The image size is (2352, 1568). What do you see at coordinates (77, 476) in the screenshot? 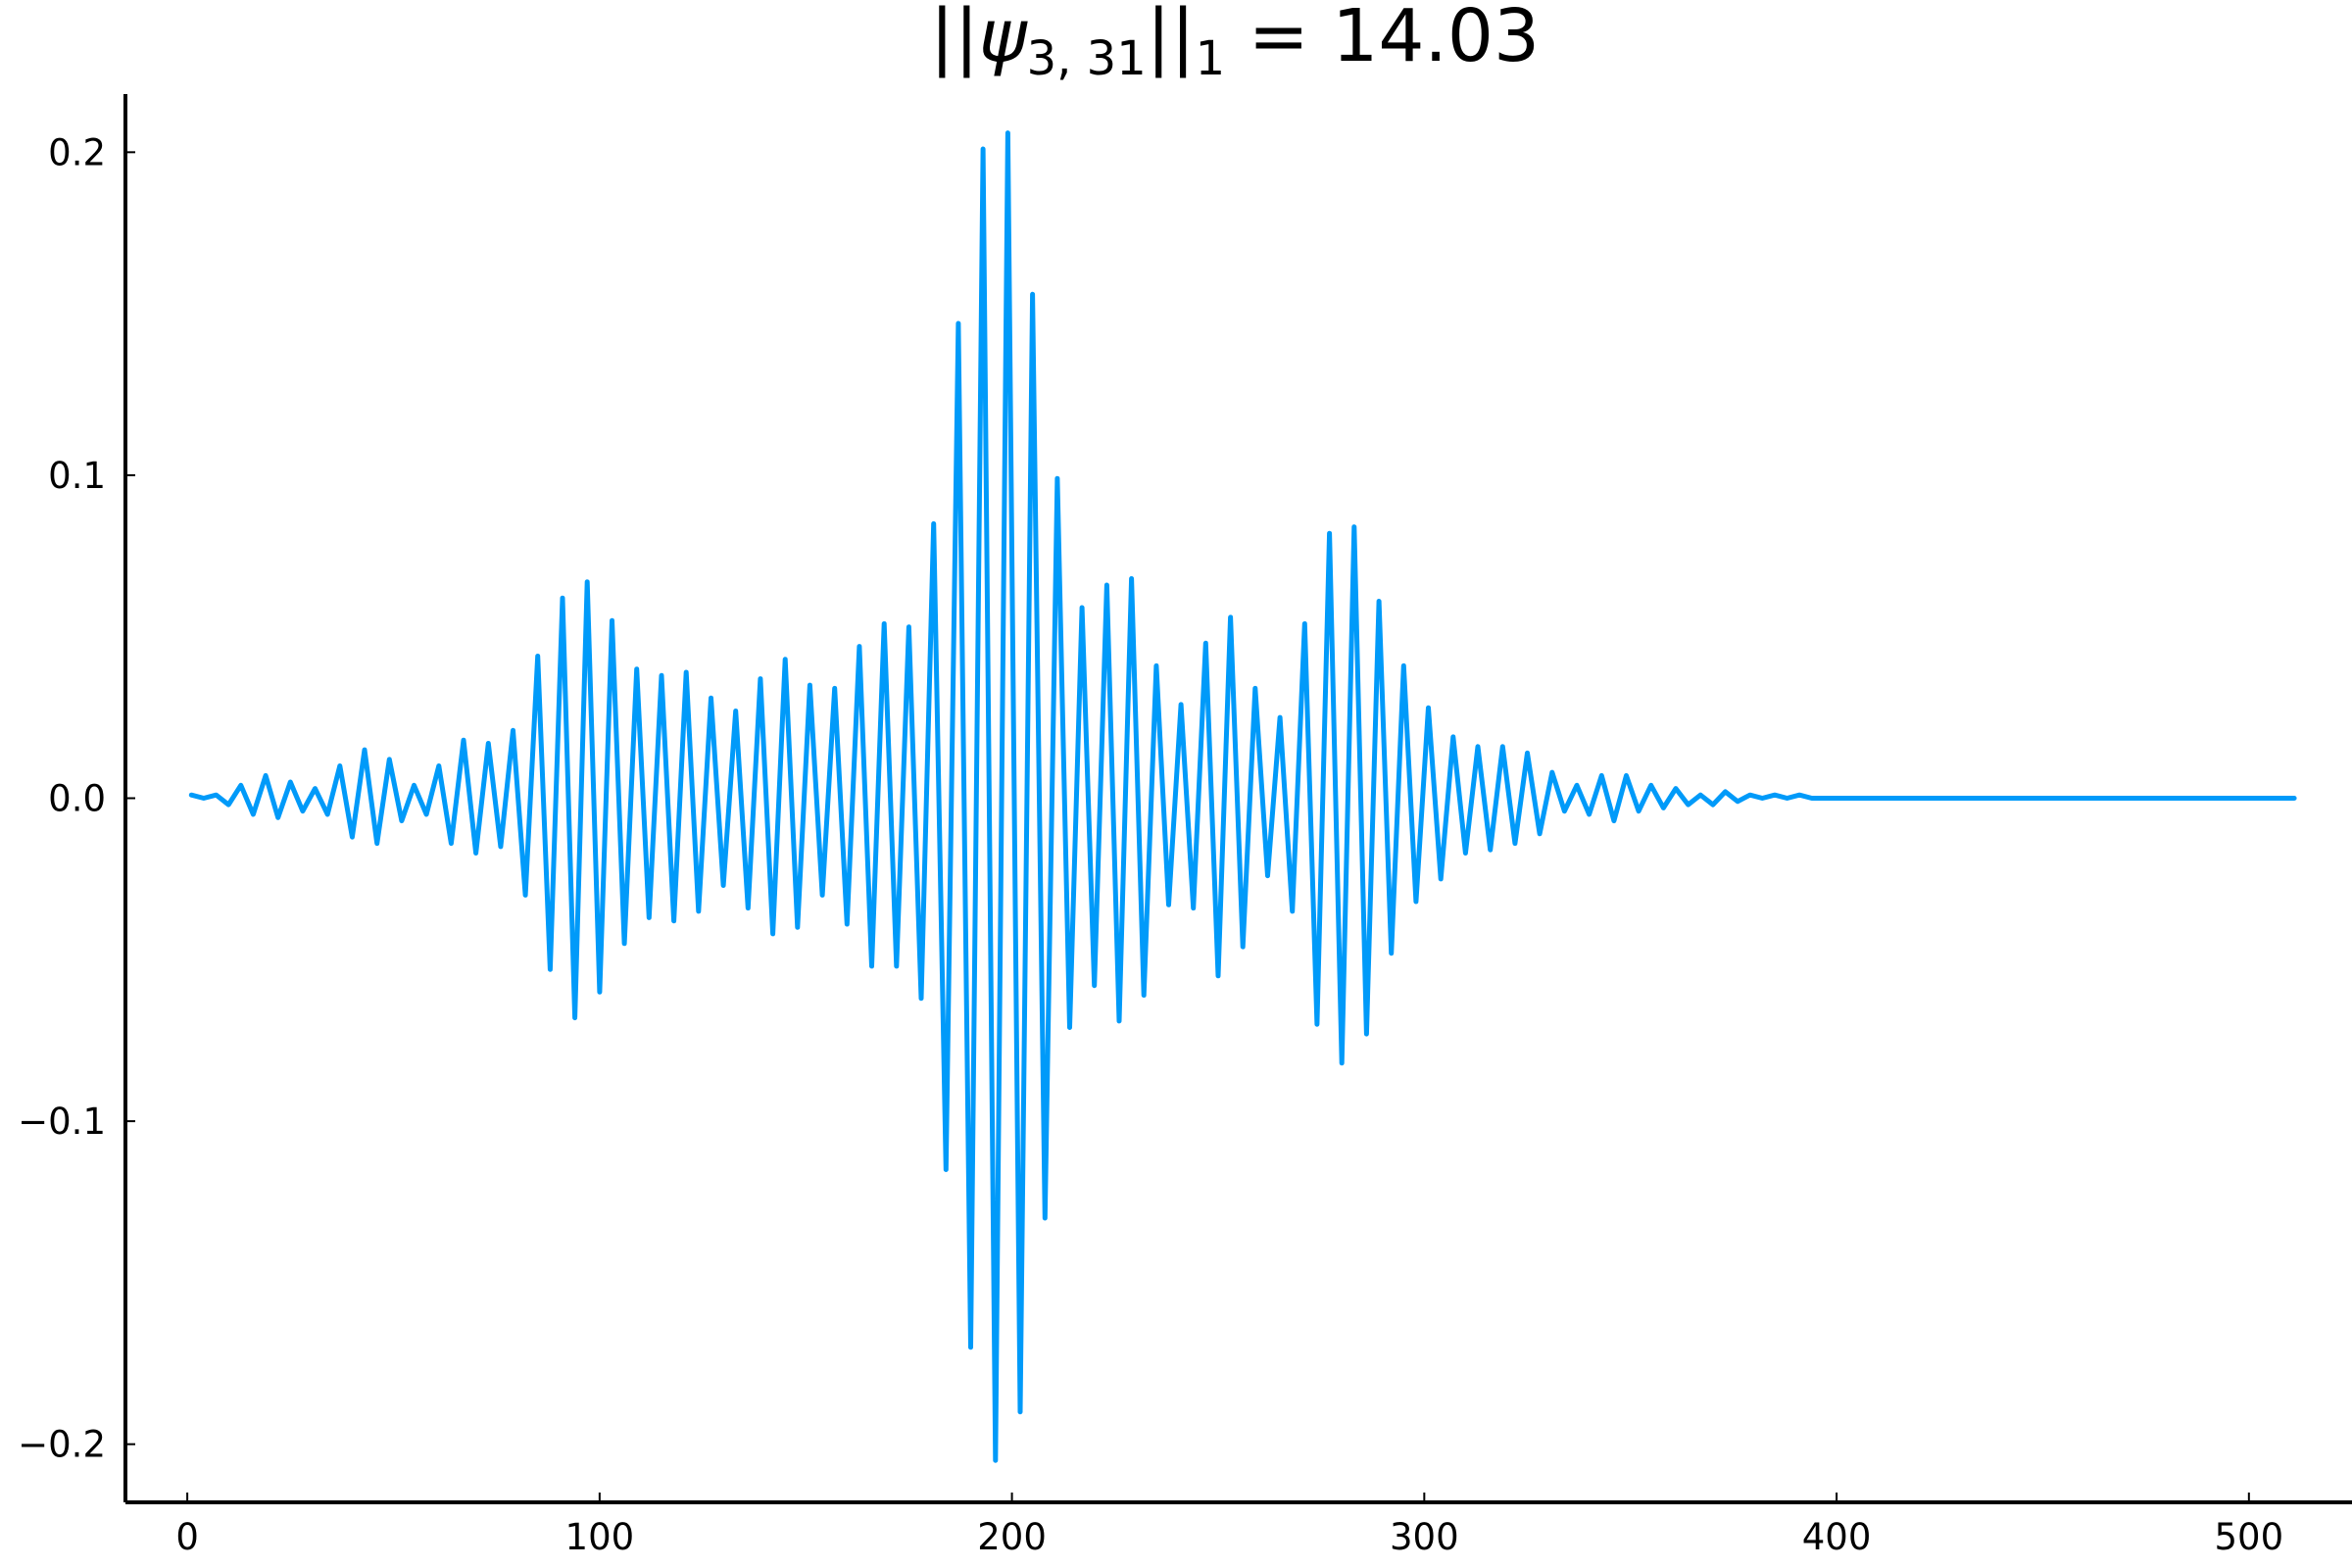
I see `y-tick-label: 0.1` at bounding box center [77, 476].